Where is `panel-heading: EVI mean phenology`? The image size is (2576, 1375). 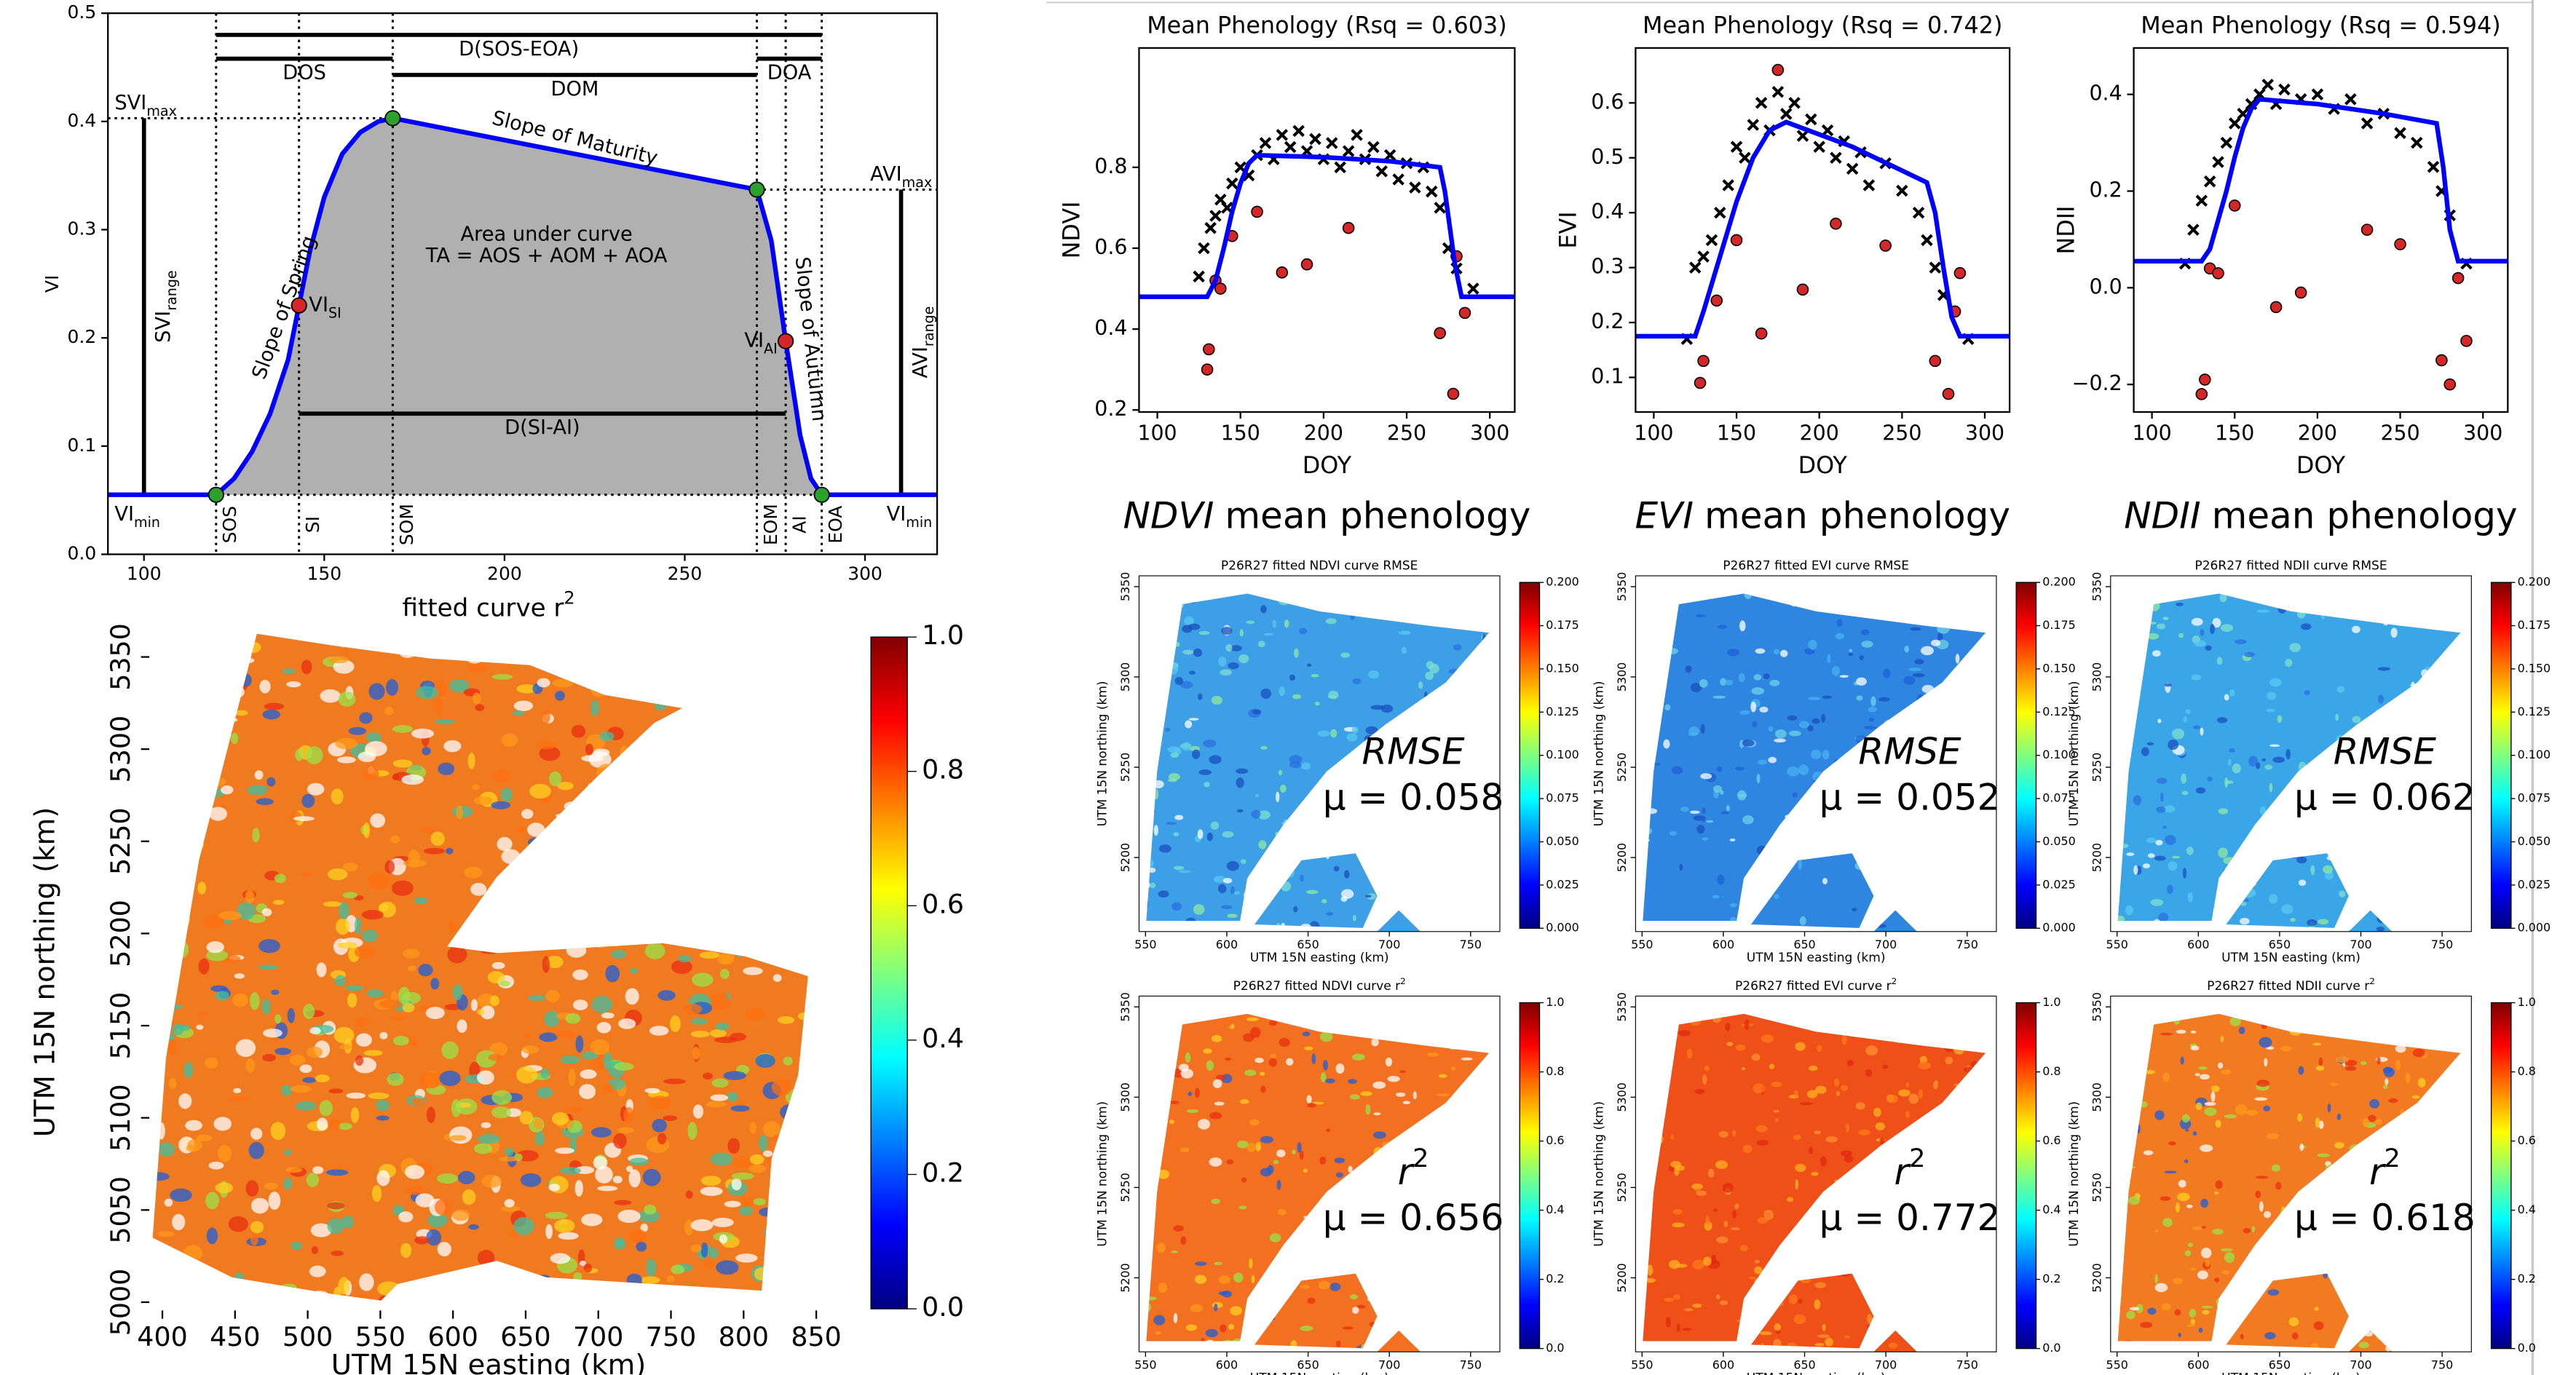
panel-heading: EVI mean phenology is located at coordinates (1823, 515).